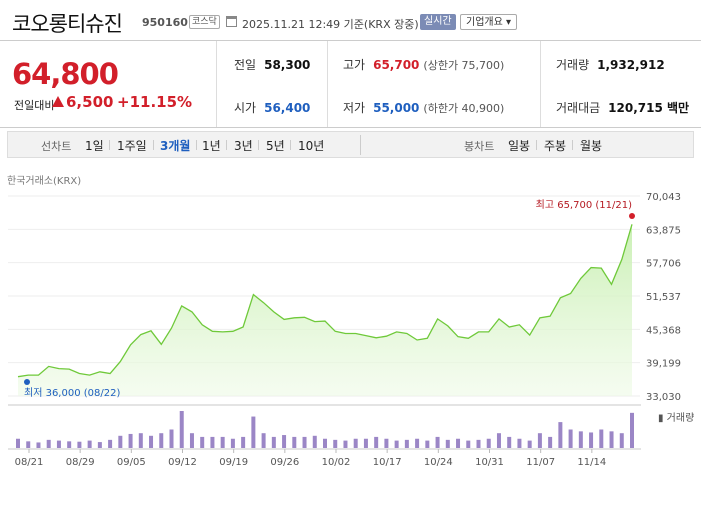 This screenshot has width=701, height=519. I want to click on period-3m: 3개월, so click(175, 146).